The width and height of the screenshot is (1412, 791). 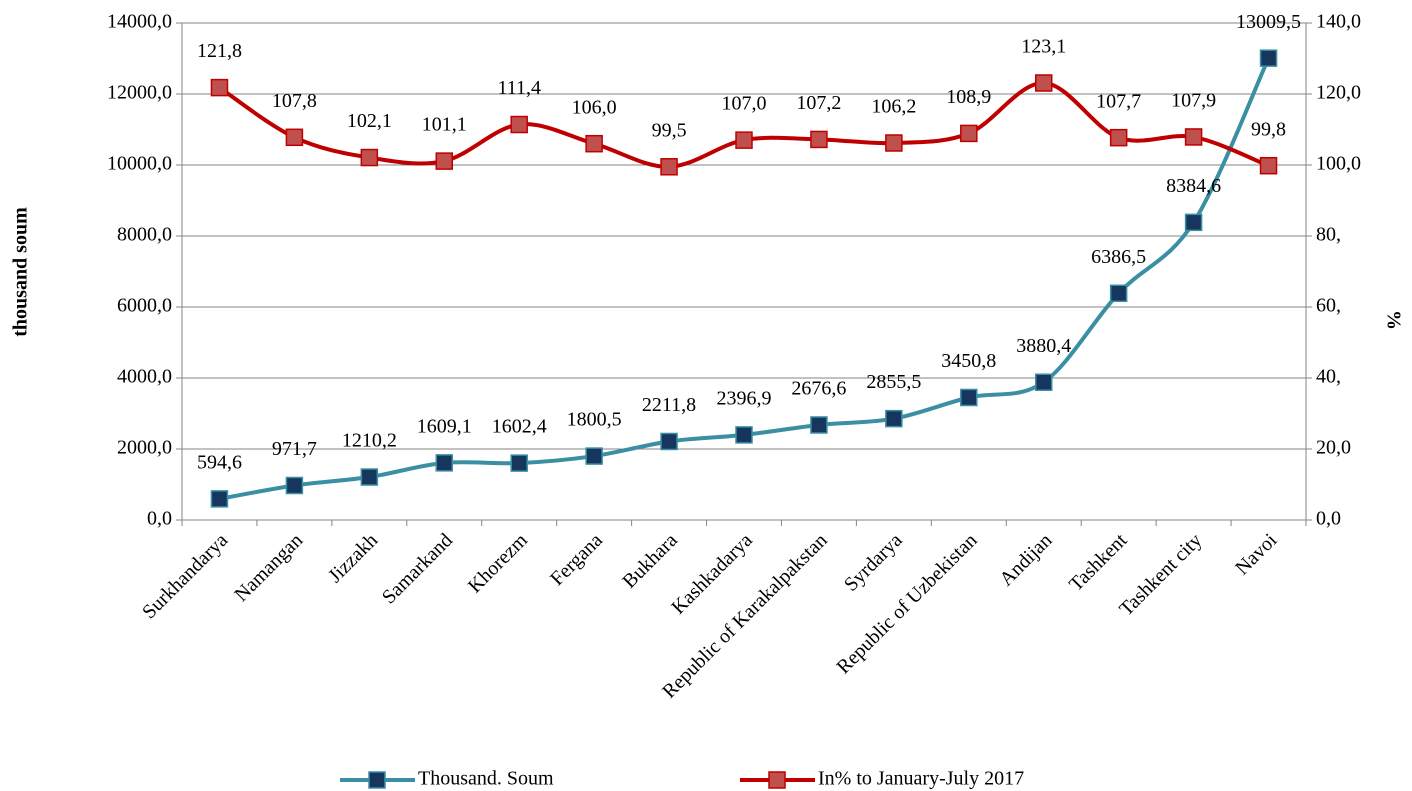 What do you see at coordinates (1043, 346) in the screenshot?
I see `data-label: 3880,4` at bounding box center [1043, 346].